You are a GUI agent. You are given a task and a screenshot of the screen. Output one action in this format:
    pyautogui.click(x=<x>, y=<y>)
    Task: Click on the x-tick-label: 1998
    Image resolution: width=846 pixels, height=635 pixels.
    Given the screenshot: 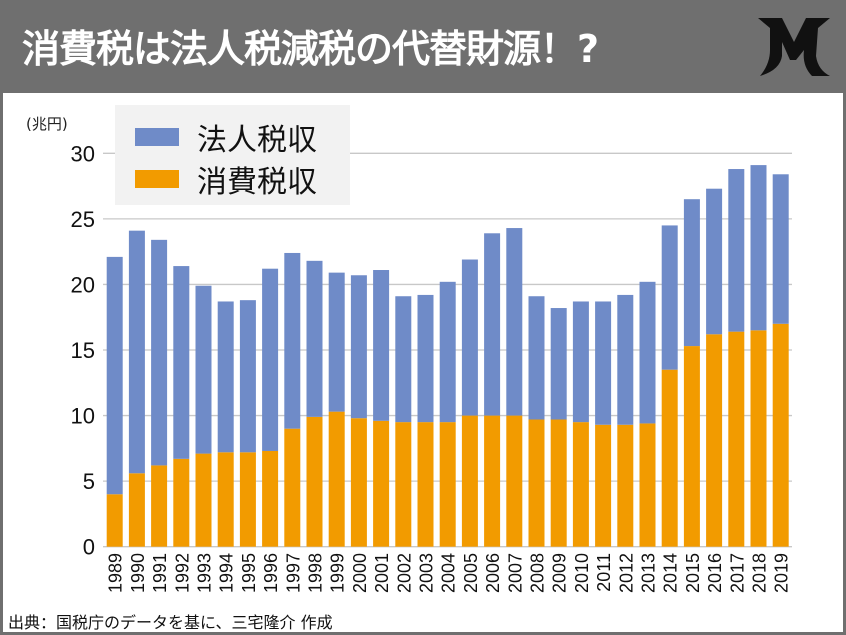 What is the action you would take?
    pyautogui.click(x=316, y=573)
    